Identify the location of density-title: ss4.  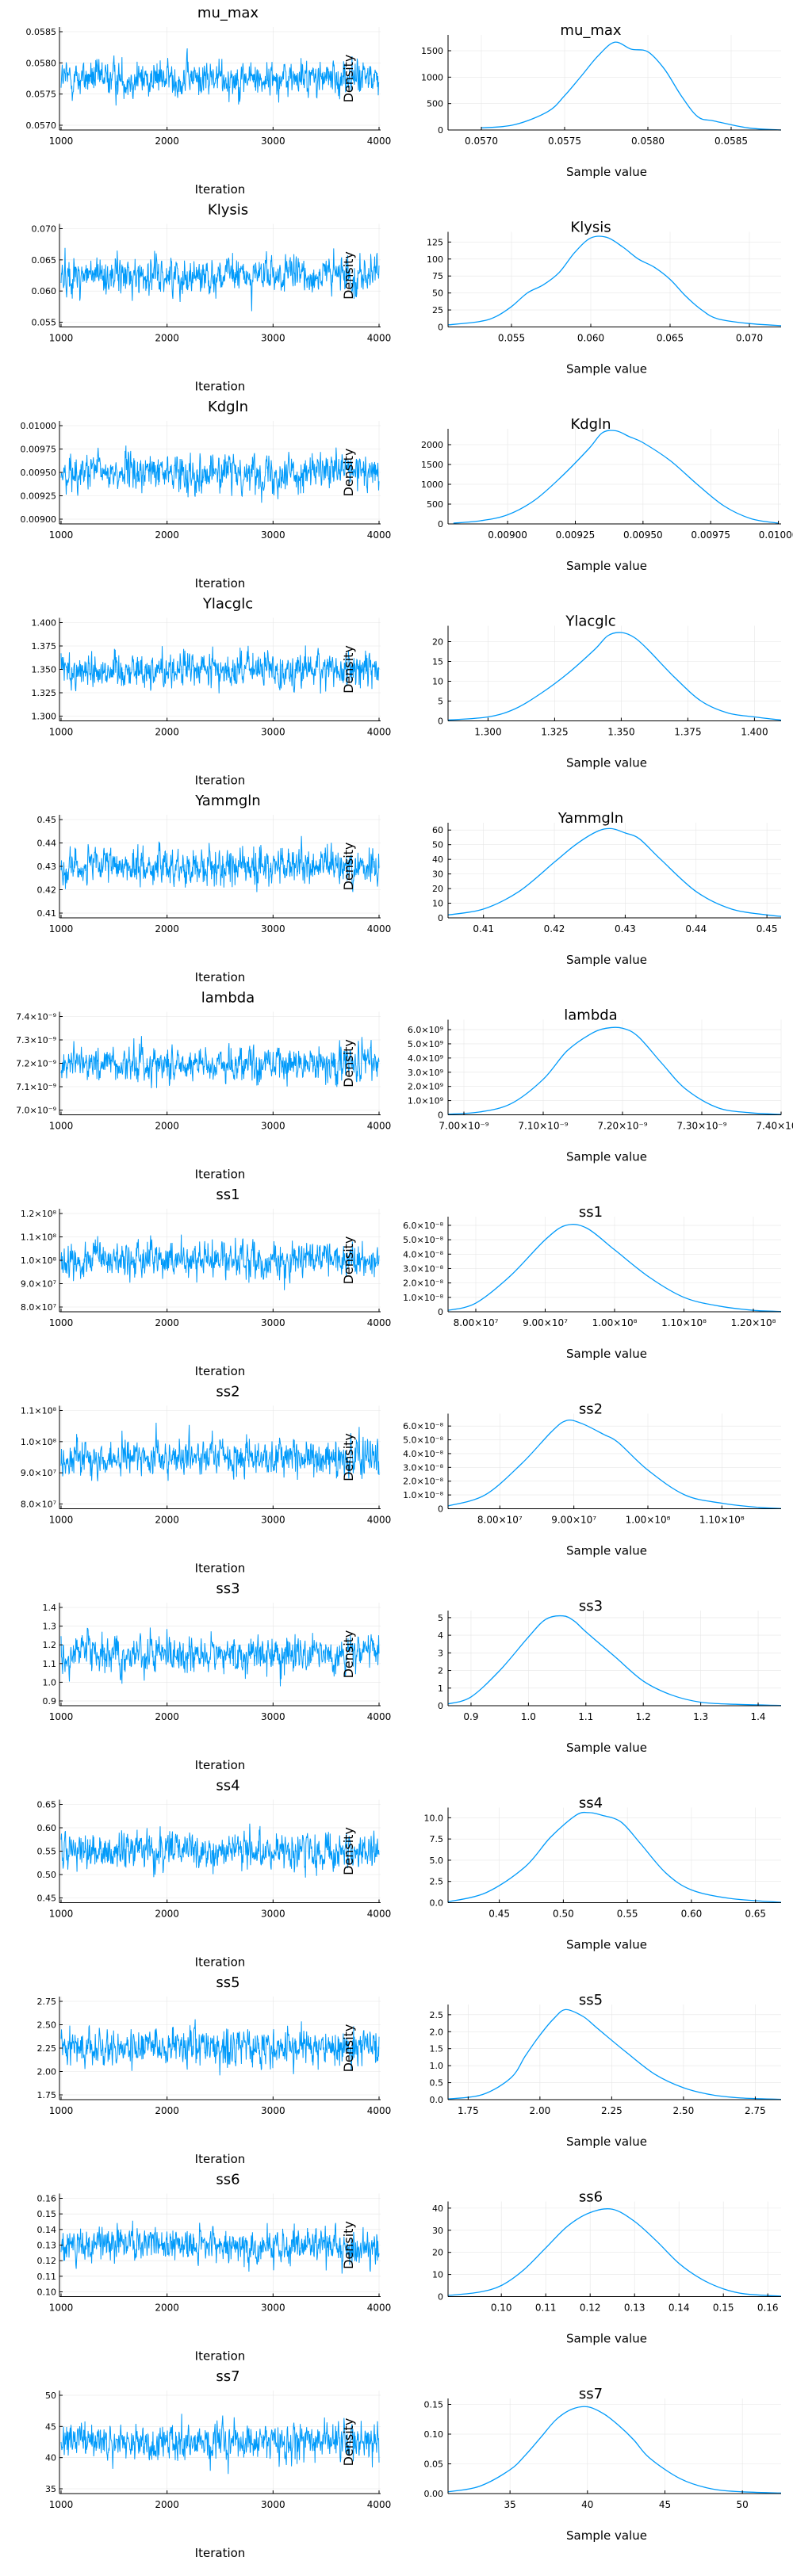
(591, 1803).